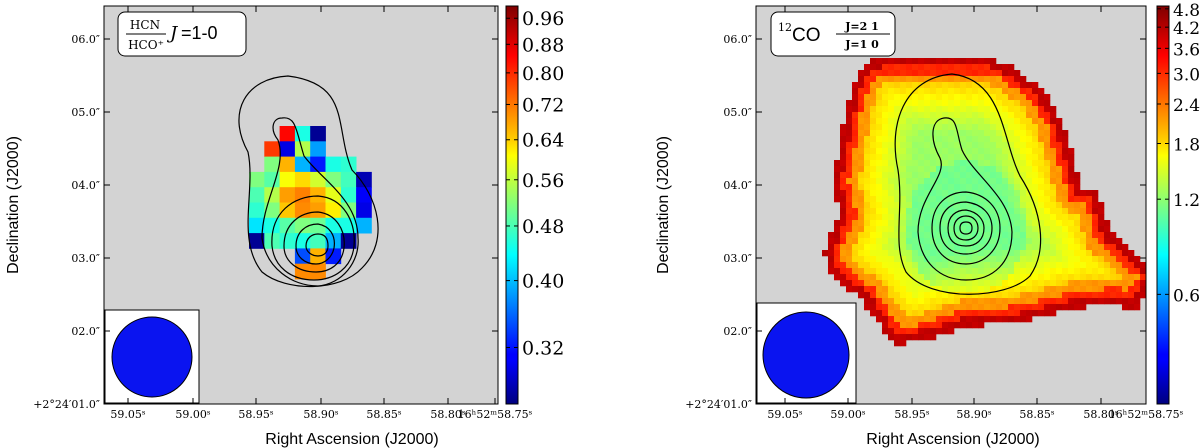 This screenshot has height=448, width=1200. What do you see at coordinates (966, 228) in the screenshot?
I see `contour-line` at bounding box center [966, 228].